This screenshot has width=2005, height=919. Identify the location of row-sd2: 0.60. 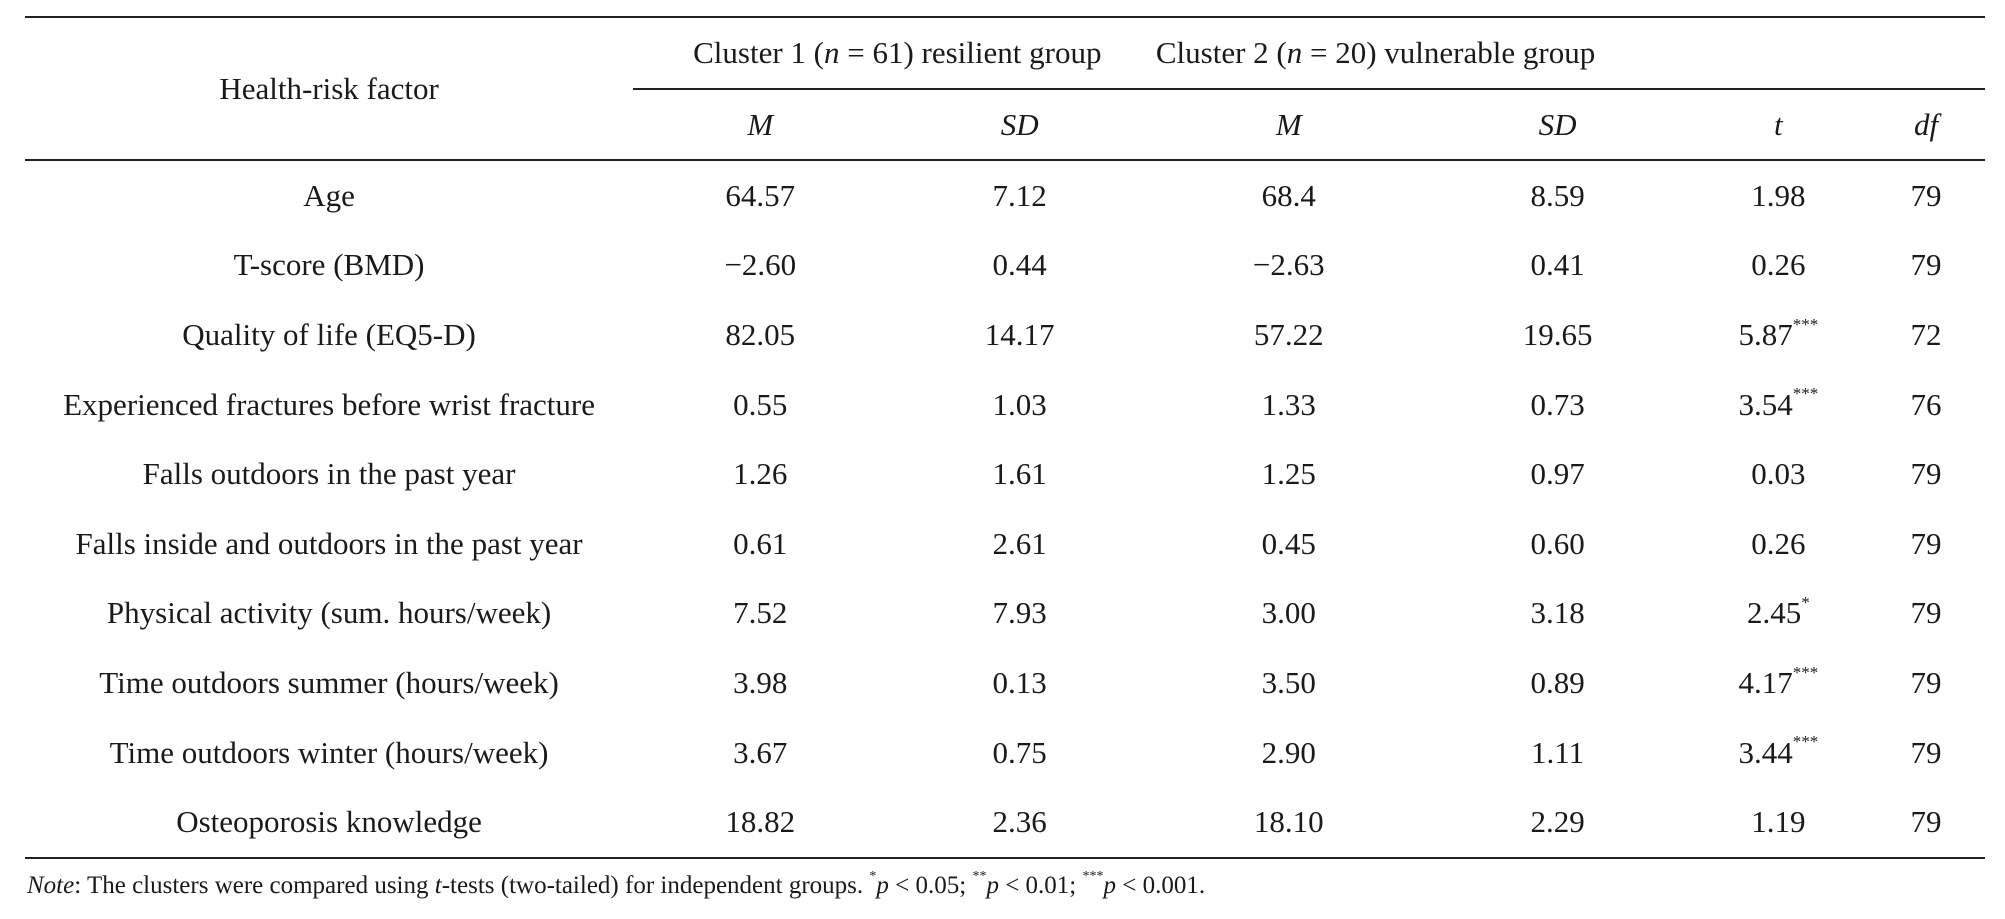
(1557, 543).